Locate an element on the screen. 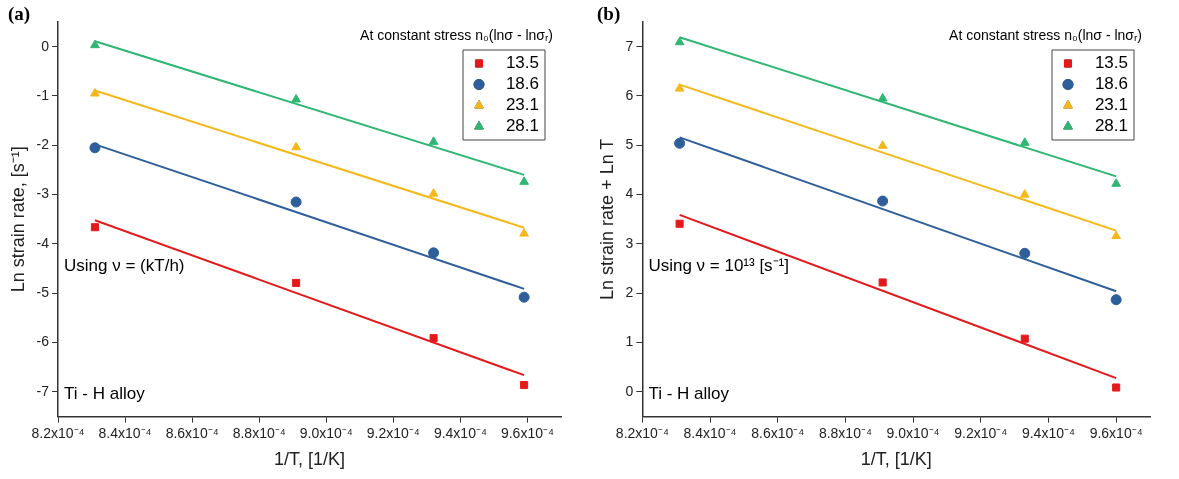 This screenshot has width=1179, height=479. y-tick-label: -4 is located at coordinates (43, 242).